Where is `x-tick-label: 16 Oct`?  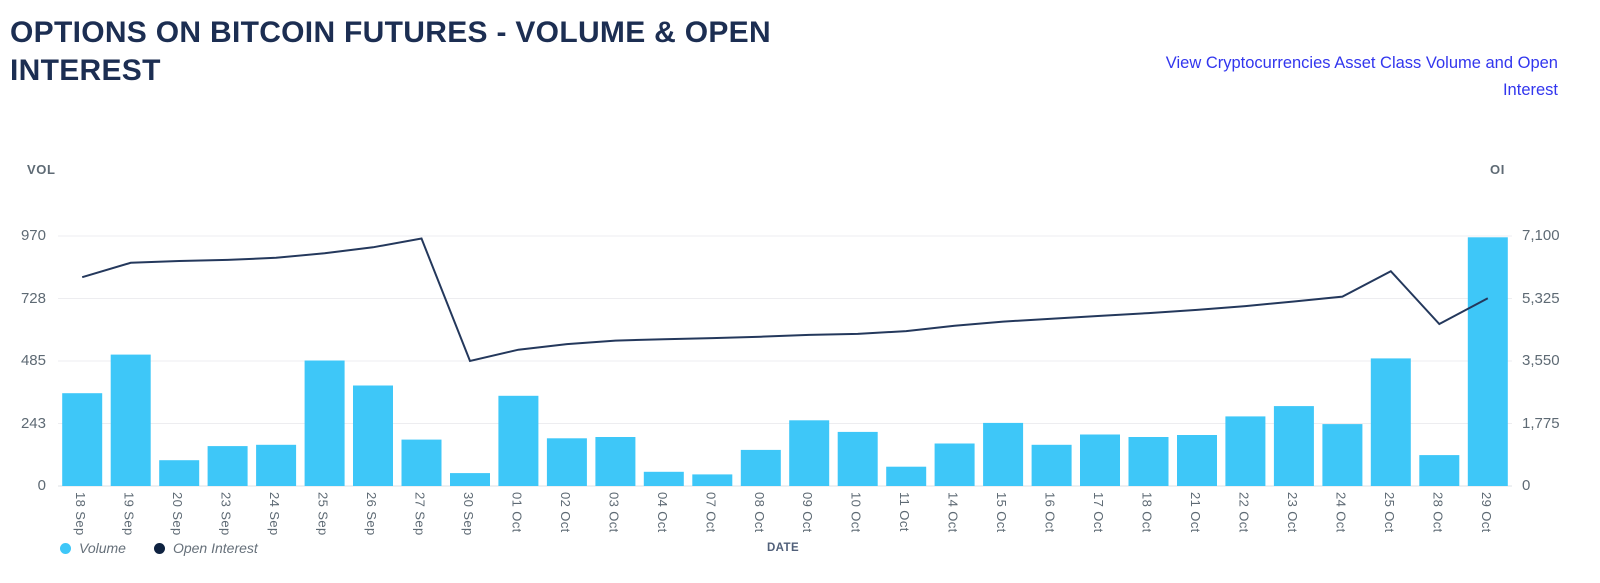
x-tick-label: 16 Oct is located at coordinates (1050, 512).